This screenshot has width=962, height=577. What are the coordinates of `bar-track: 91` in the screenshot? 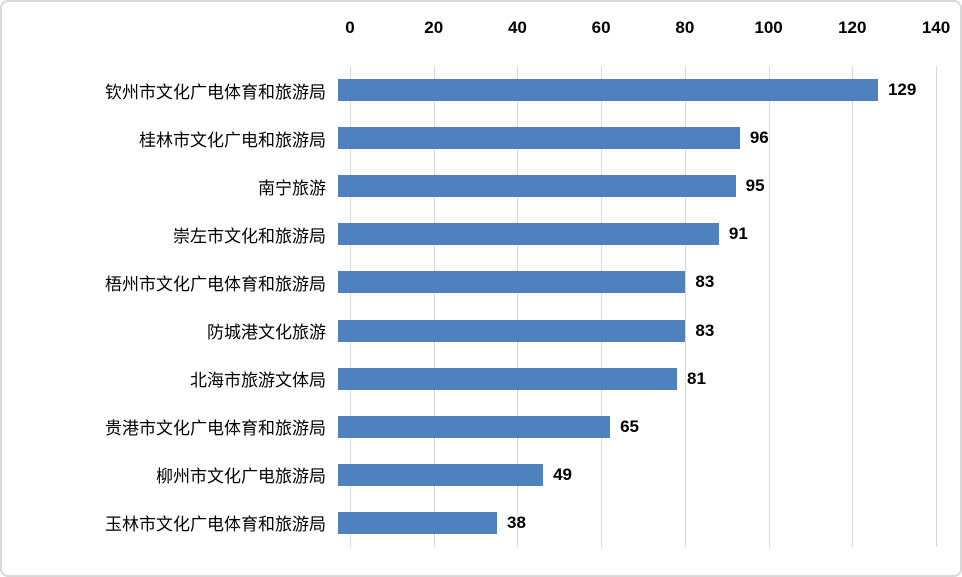 It's located at (631, 234).